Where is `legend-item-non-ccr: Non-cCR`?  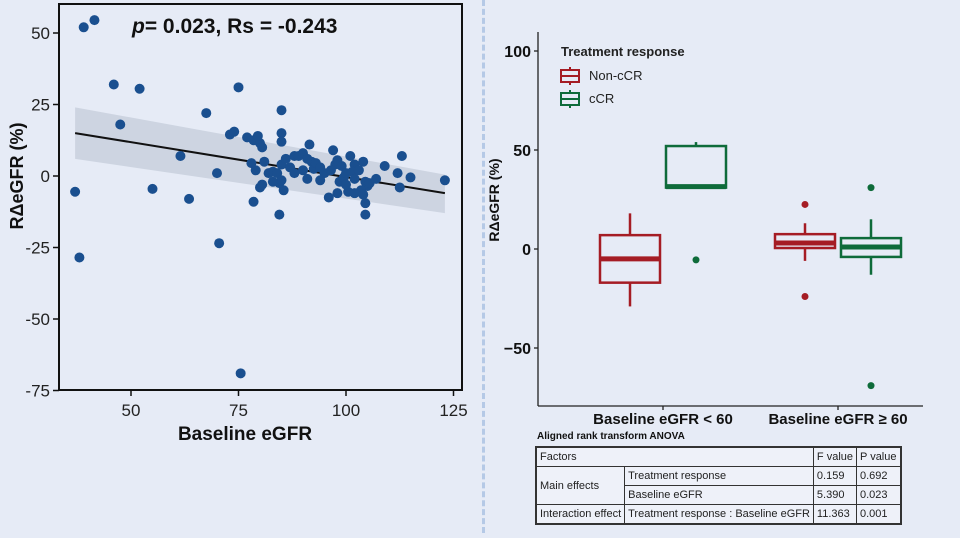
legend-item-non-ccr: Non-cCR is located at coordinates (601, 76).